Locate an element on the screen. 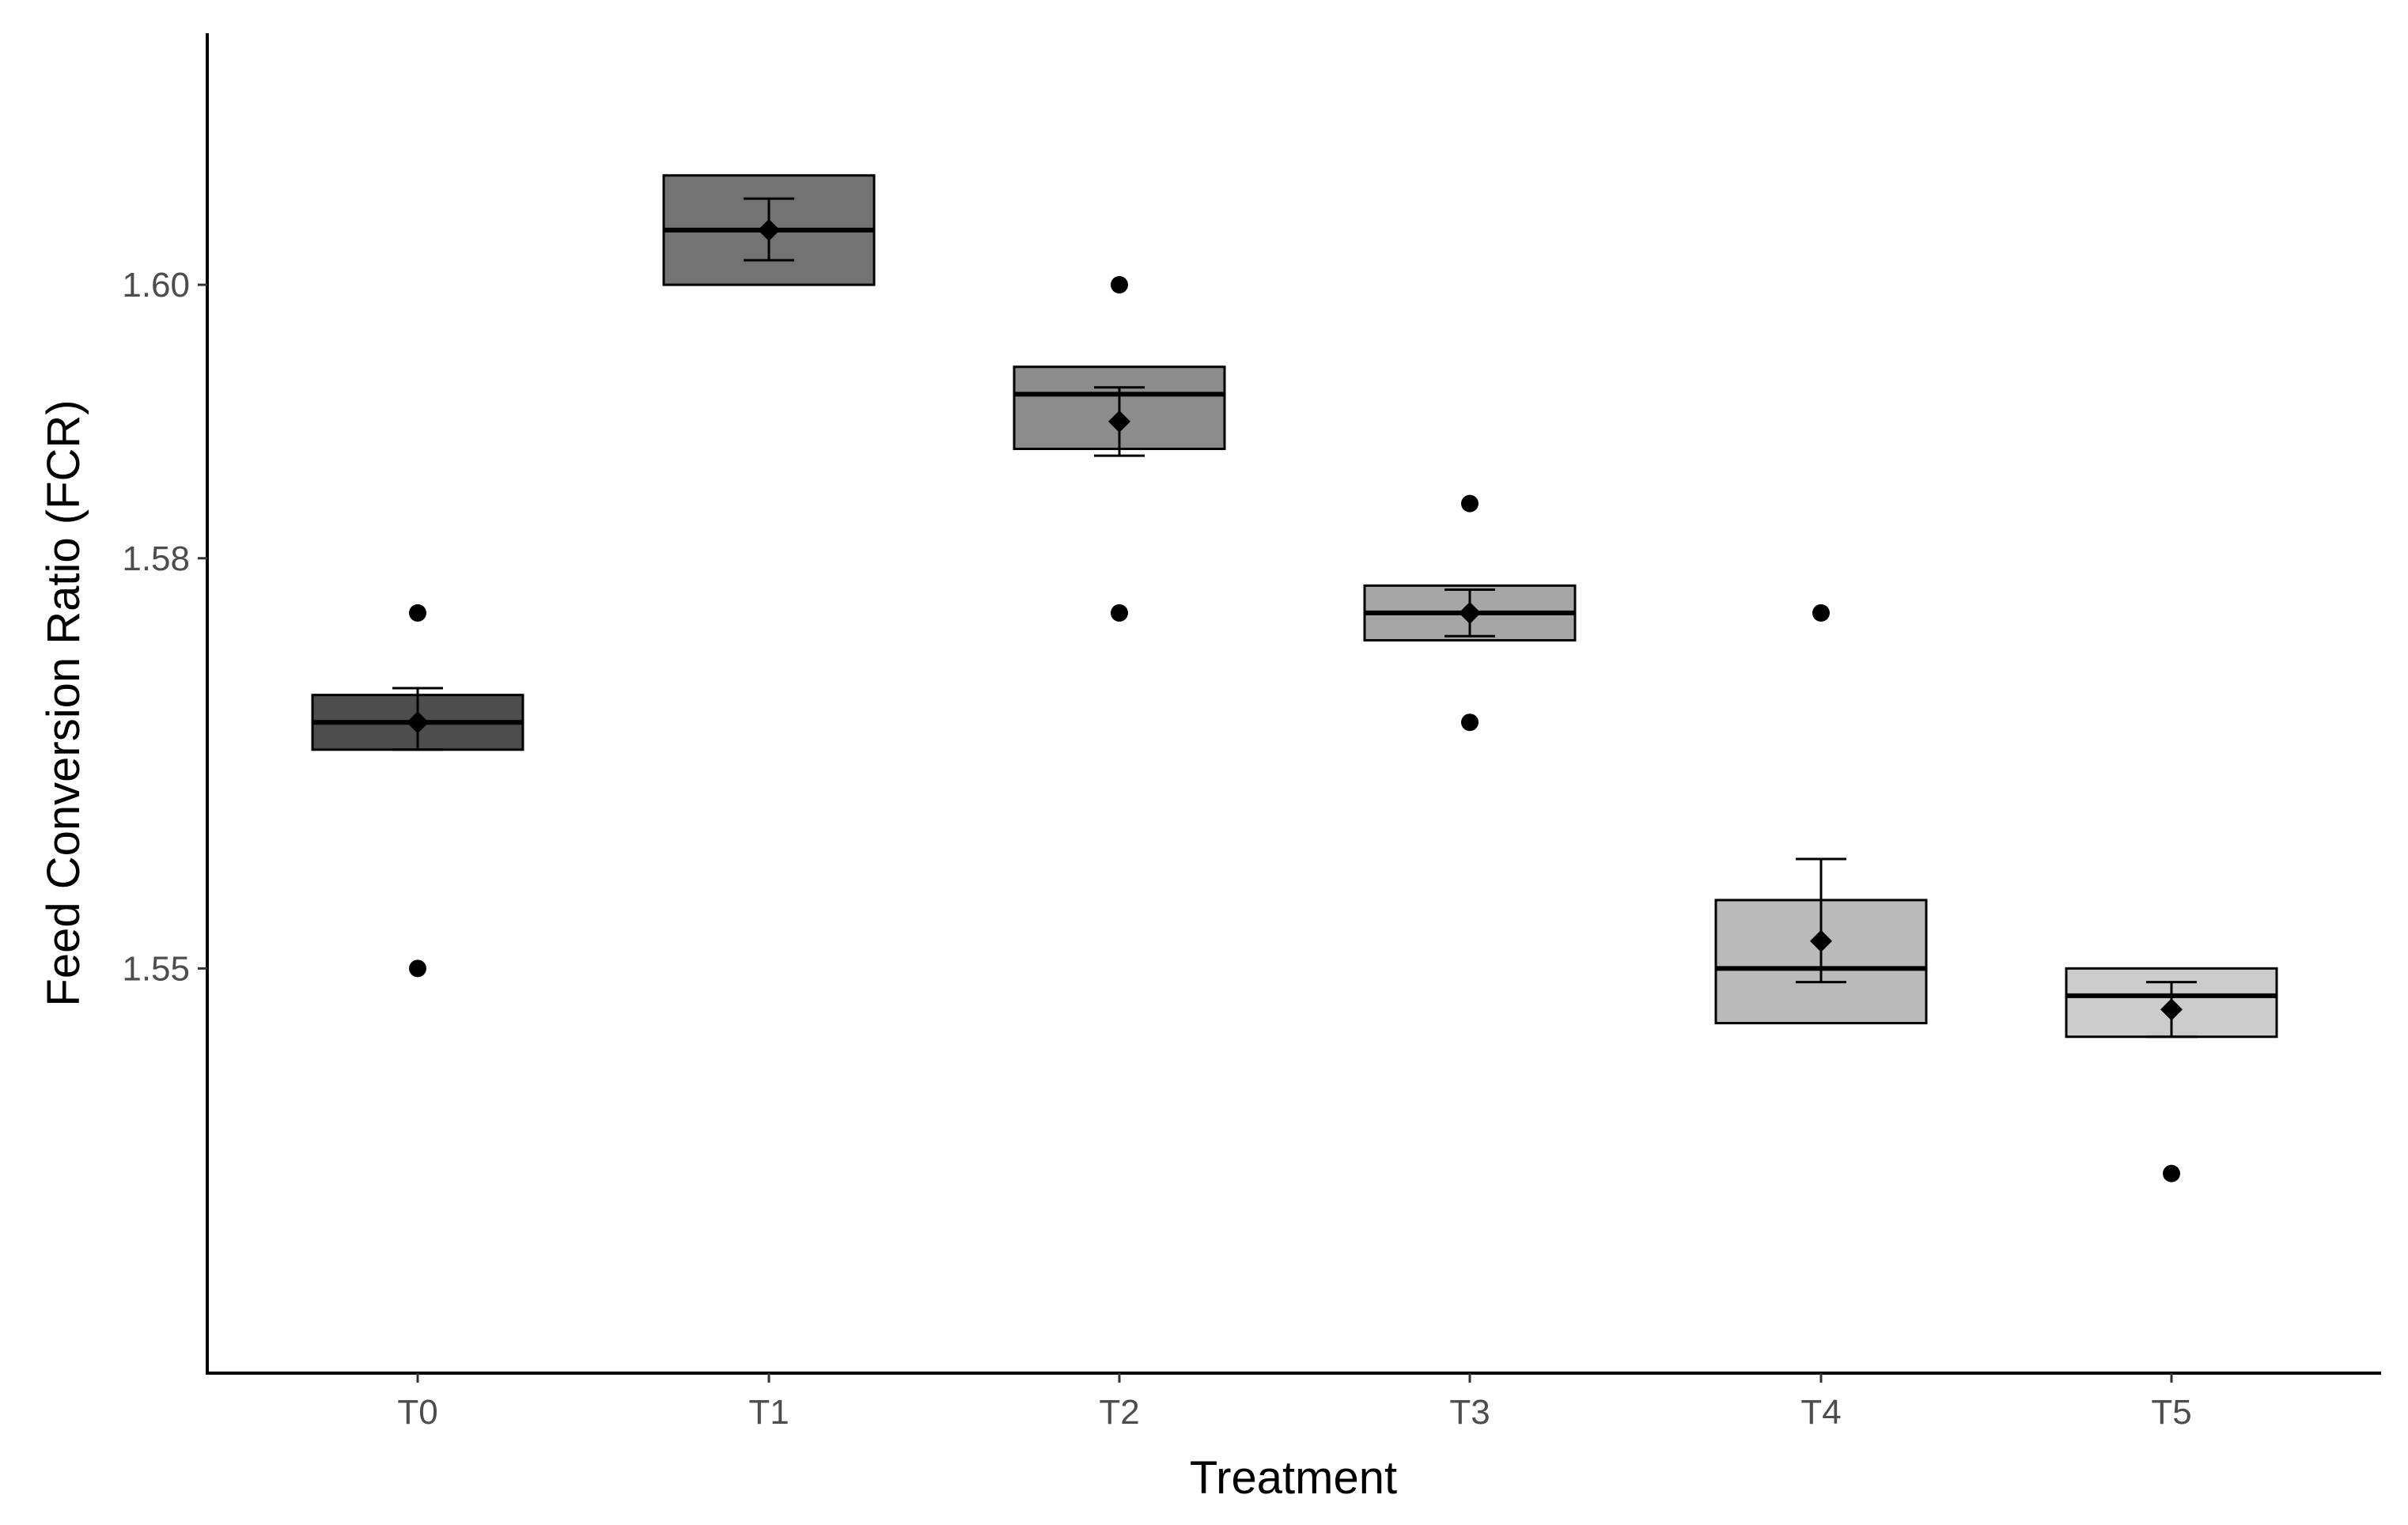  mean-marker-t1 is located at coordinates (769, 229).